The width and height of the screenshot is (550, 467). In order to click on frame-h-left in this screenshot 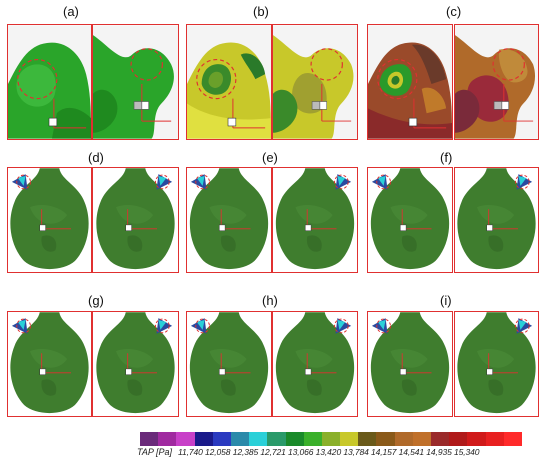, I will do `click(229, 364)`.